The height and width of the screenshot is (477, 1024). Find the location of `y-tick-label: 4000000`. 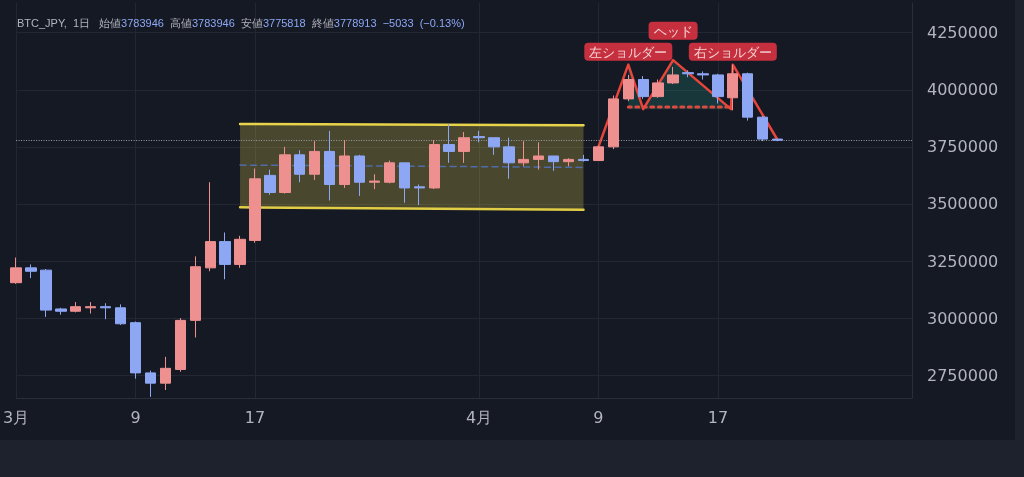

y-tick-label: 4000000 is located at coordinates (963, 90).